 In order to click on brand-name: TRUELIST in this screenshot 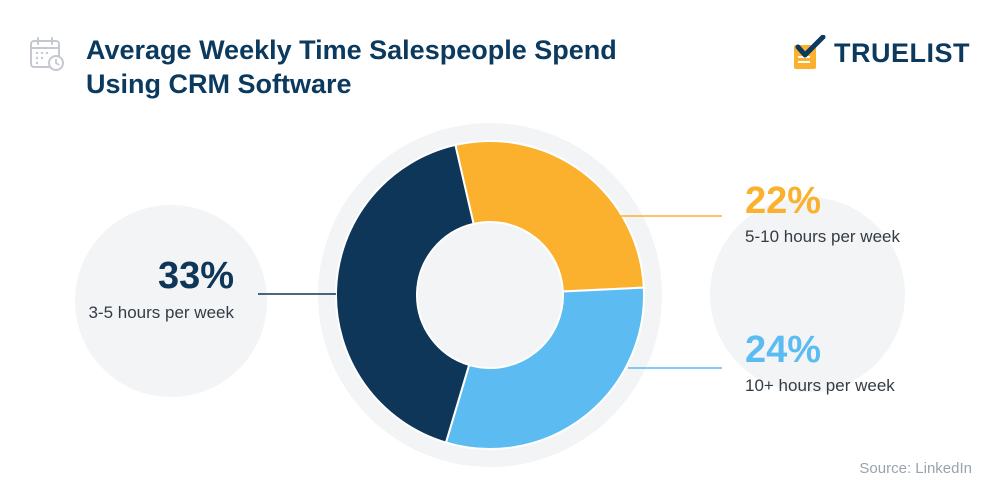, I will do `click(902, 52)`.